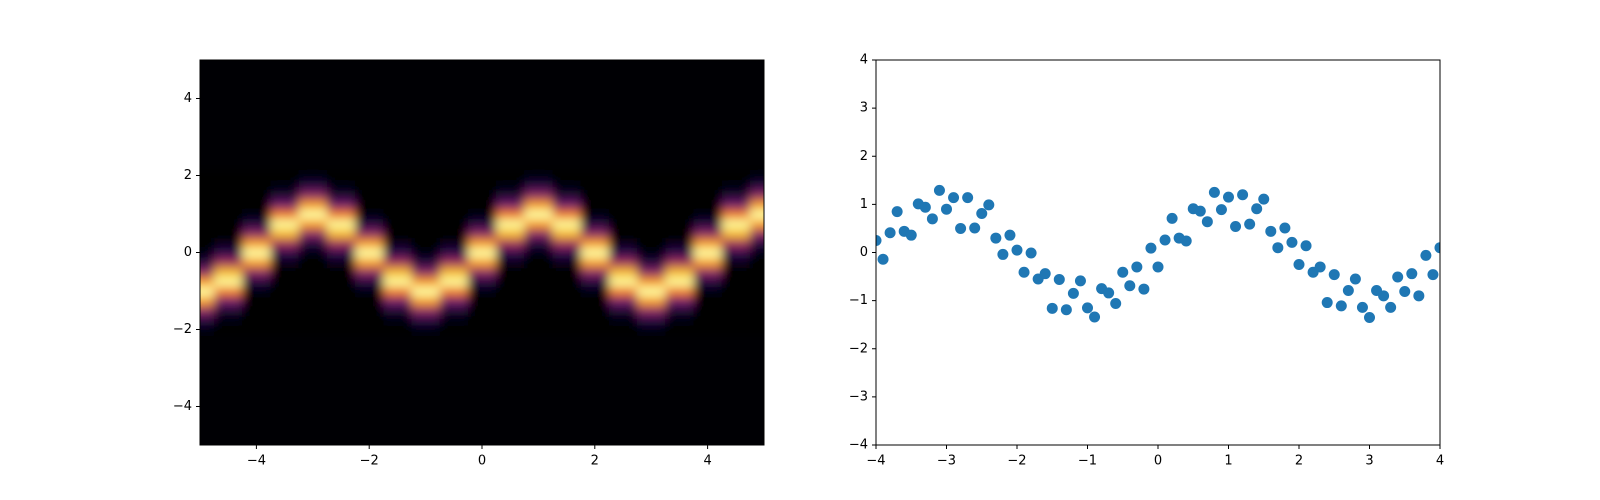  Describe the element at coordinates (1440, 461) in the screenshot. I see `x-tick-label: 4` at that location.